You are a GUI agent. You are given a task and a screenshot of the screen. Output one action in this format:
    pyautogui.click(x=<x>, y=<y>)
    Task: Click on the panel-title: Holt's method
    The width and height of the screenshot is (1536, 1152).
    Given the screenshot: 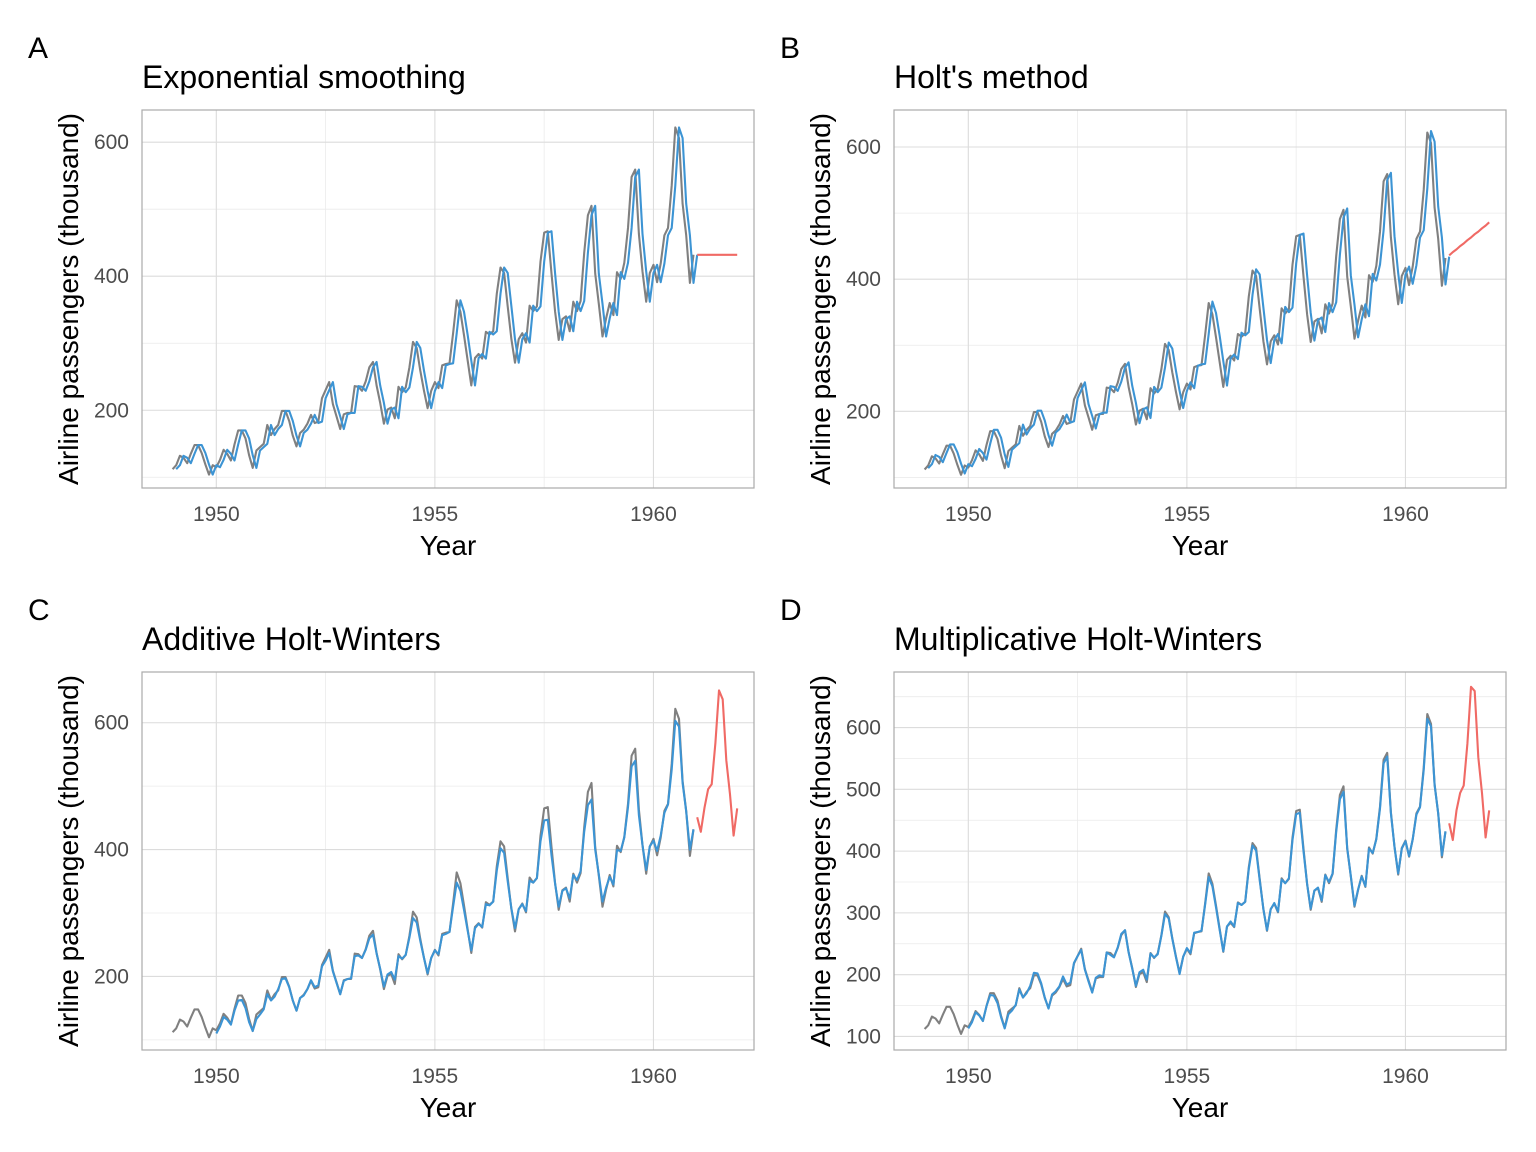 What is the action you would take?
    pyautogui.click(x=991, y=77)
    